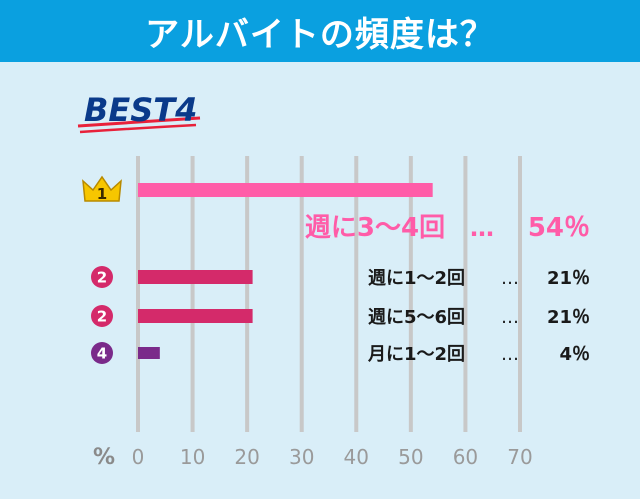 This screenshot has width=640, height=499. I want to click on bar-label-4: 月に1〜2回, so click(416, 354).